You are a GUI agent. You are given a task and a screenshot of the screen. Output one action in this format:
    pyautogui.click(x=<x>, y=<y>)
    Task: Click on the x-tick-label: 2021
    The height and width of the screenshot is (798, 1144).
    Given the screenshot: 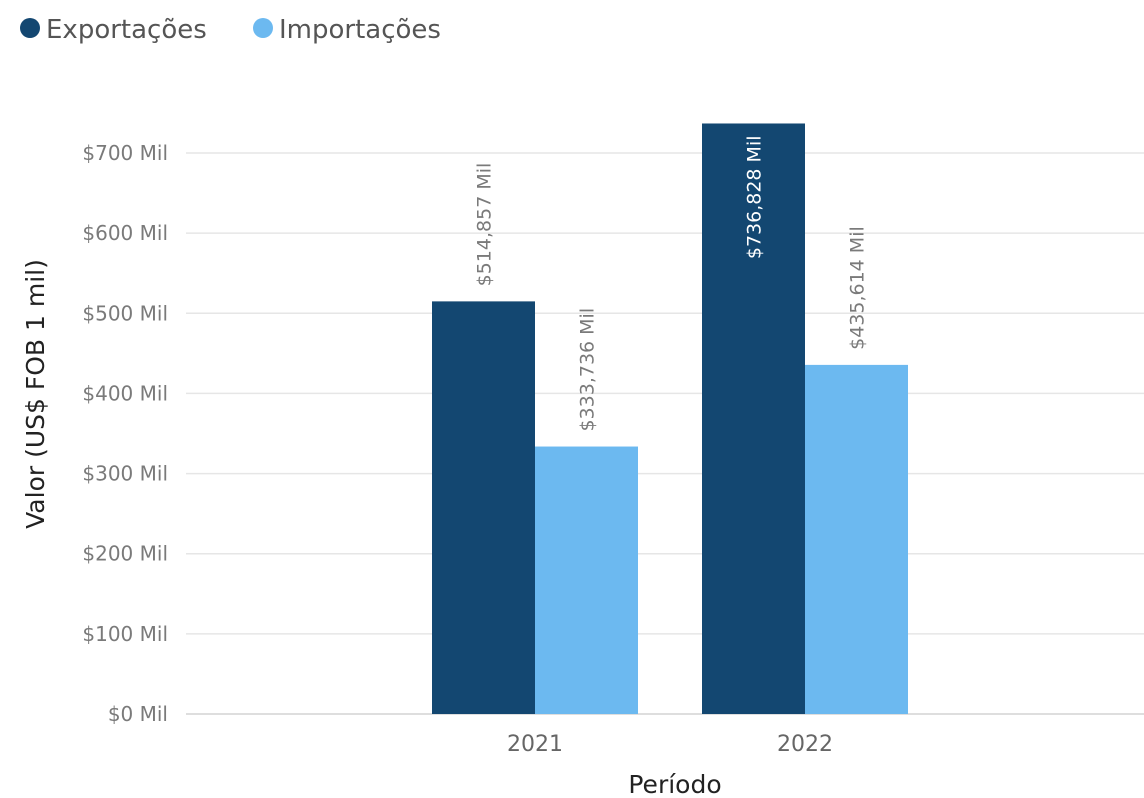 What is the action you would take?
    pyautogui.click(x=535, y=744)
    